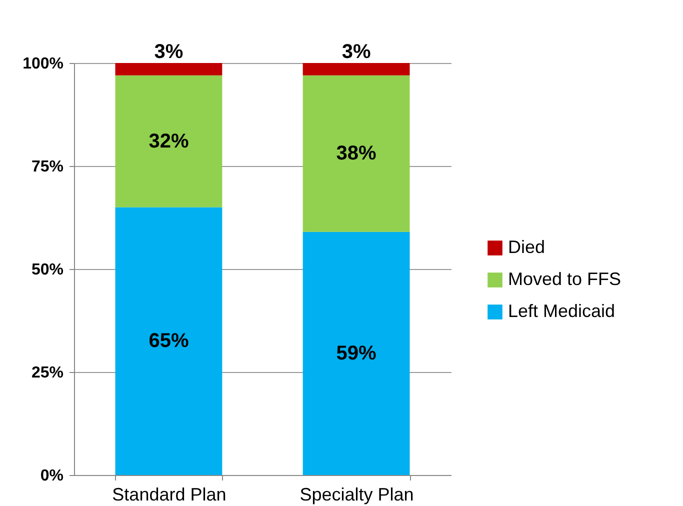  Describe the element at coordinates (43, 64) in the screenshot. I see `y-tick-label: 100%` at that location.